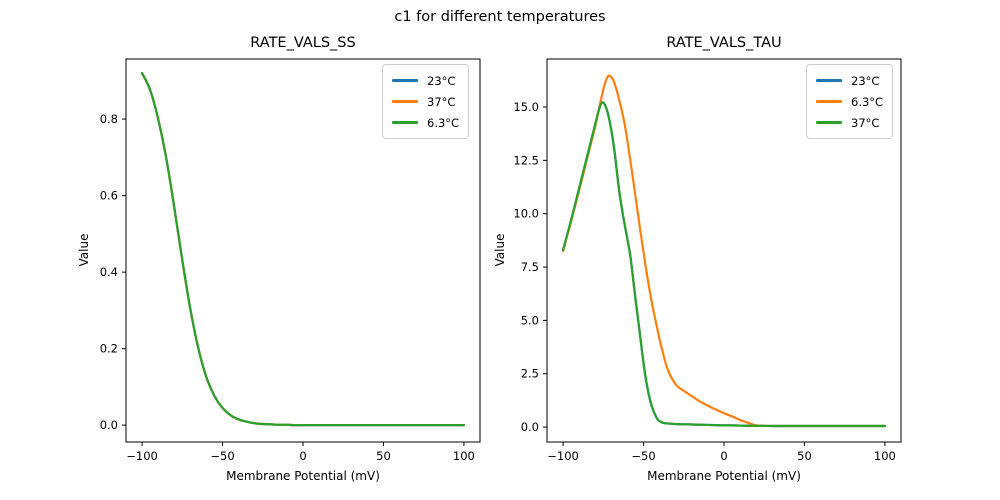 The image size is (1000, 500). I want to click on y-tick-label: 0.6, so click(109, 196).